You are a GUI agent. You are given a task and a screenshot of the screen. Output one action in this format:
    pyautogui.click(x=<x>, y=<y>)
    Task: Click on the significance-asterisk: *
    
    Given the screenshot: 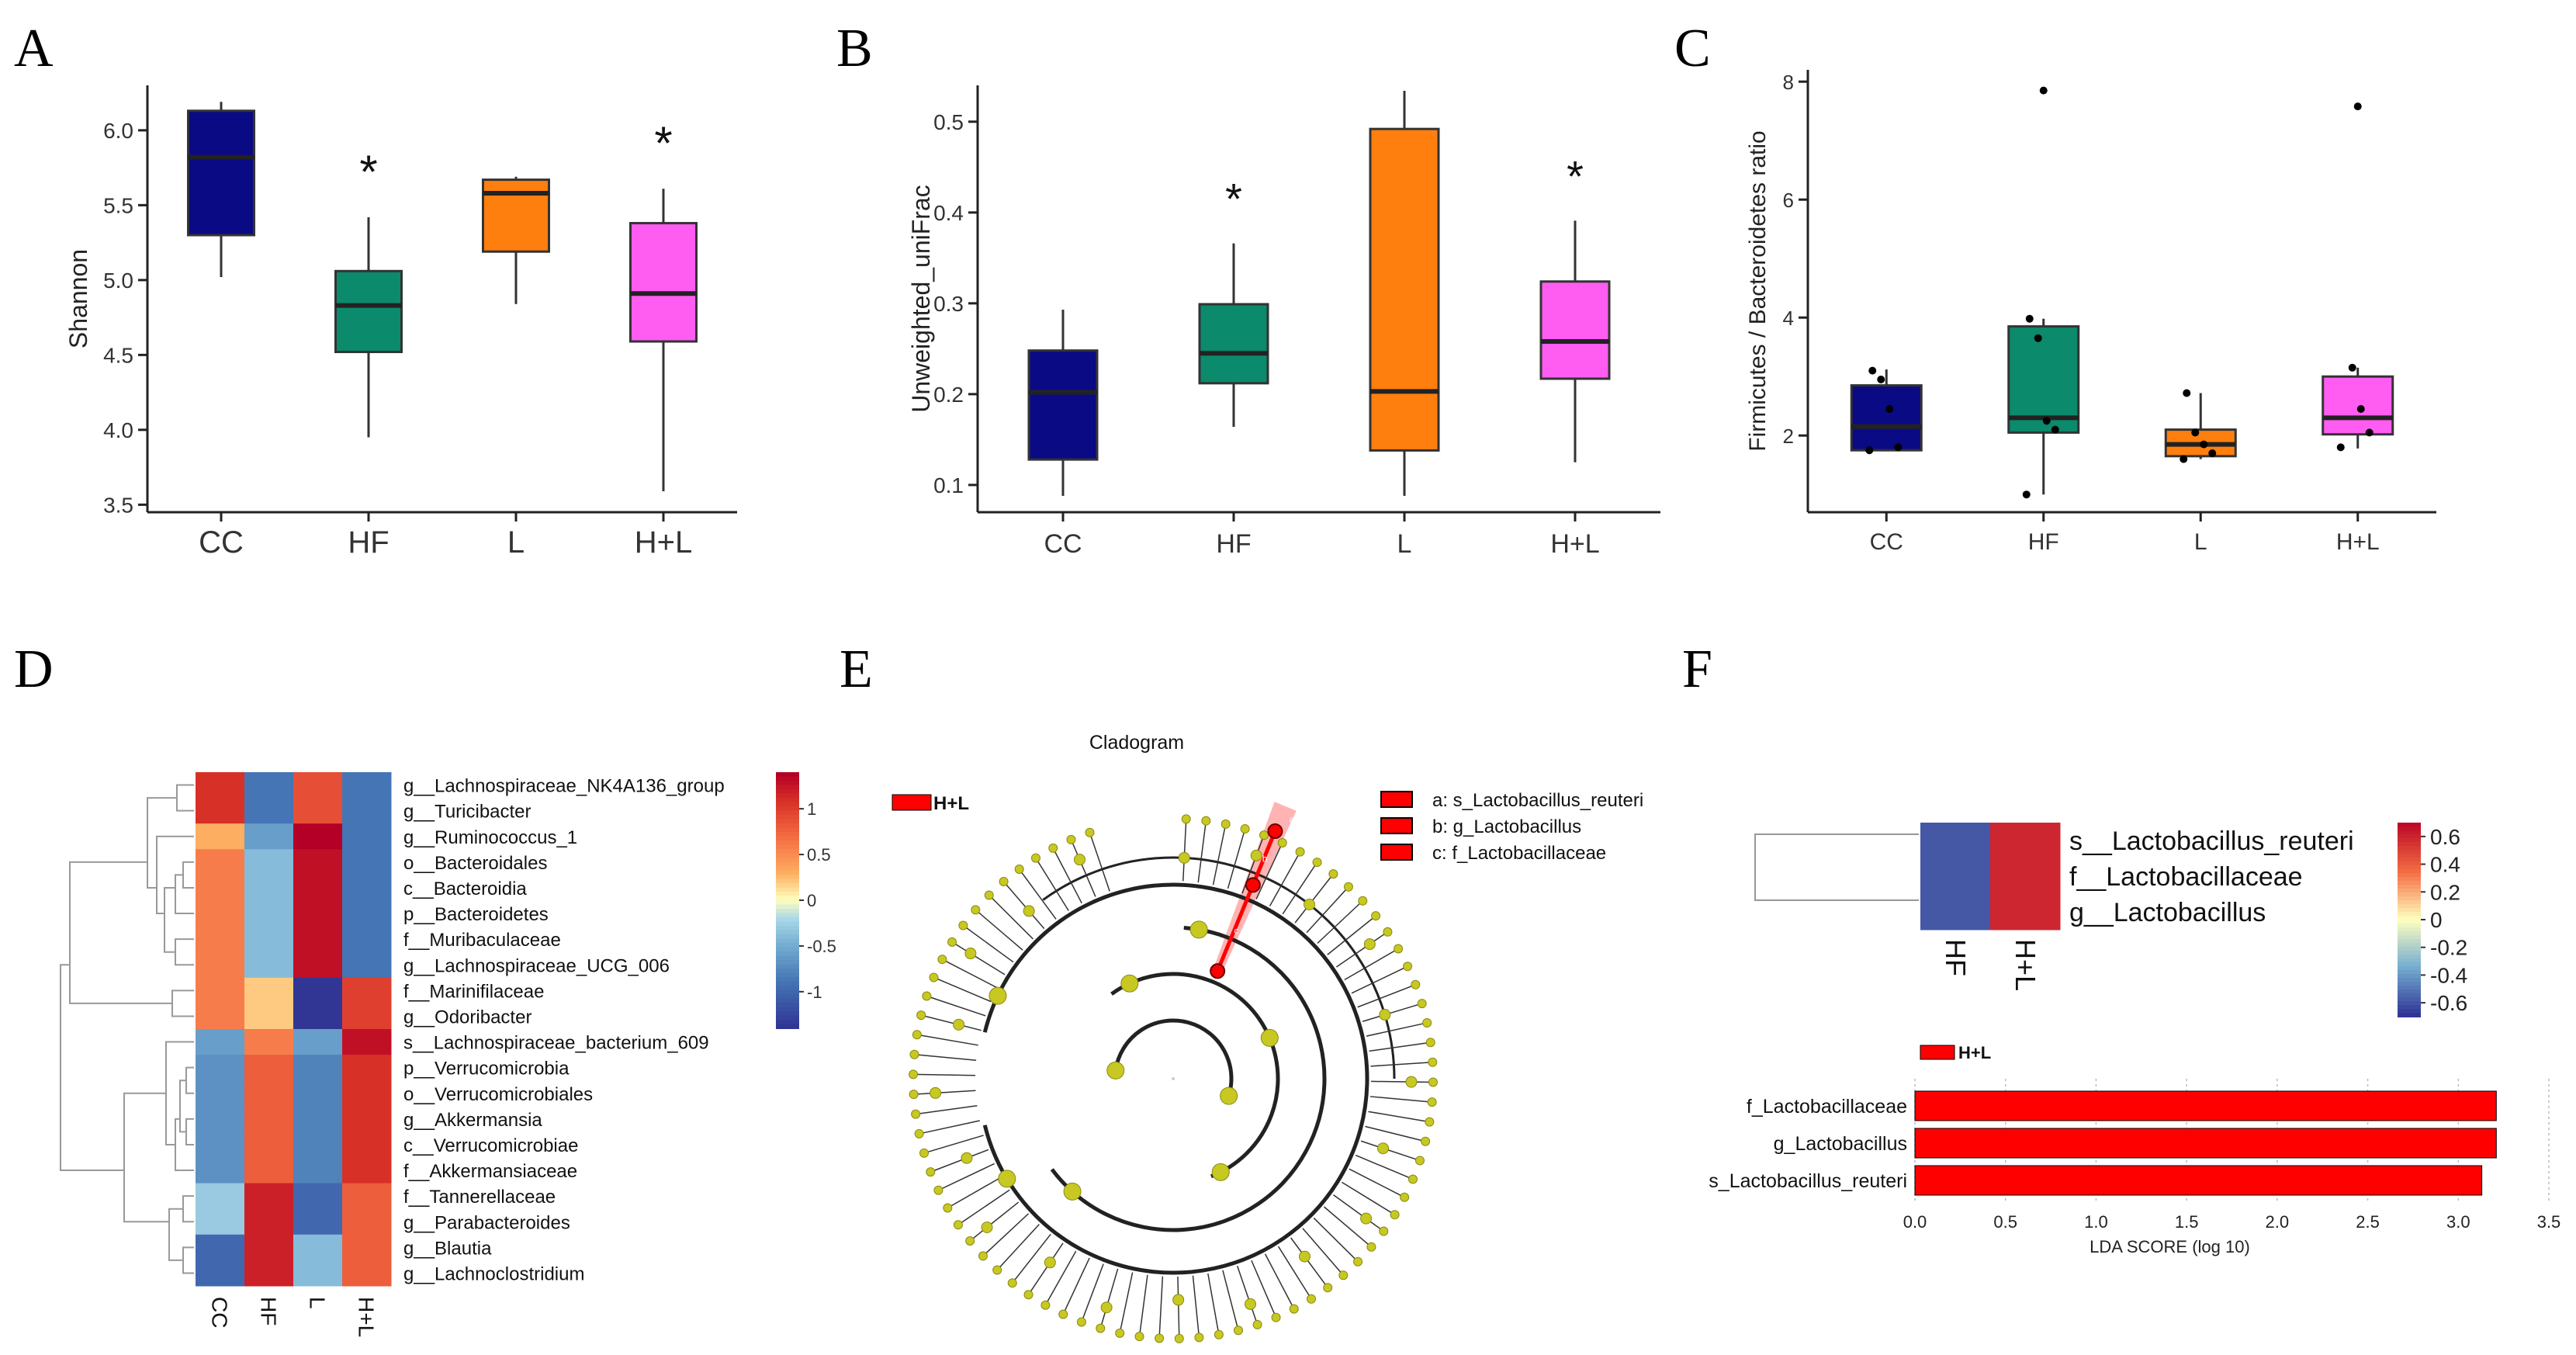 What is the action you would take?
    pyautogui.click(x=663, y=143)
    